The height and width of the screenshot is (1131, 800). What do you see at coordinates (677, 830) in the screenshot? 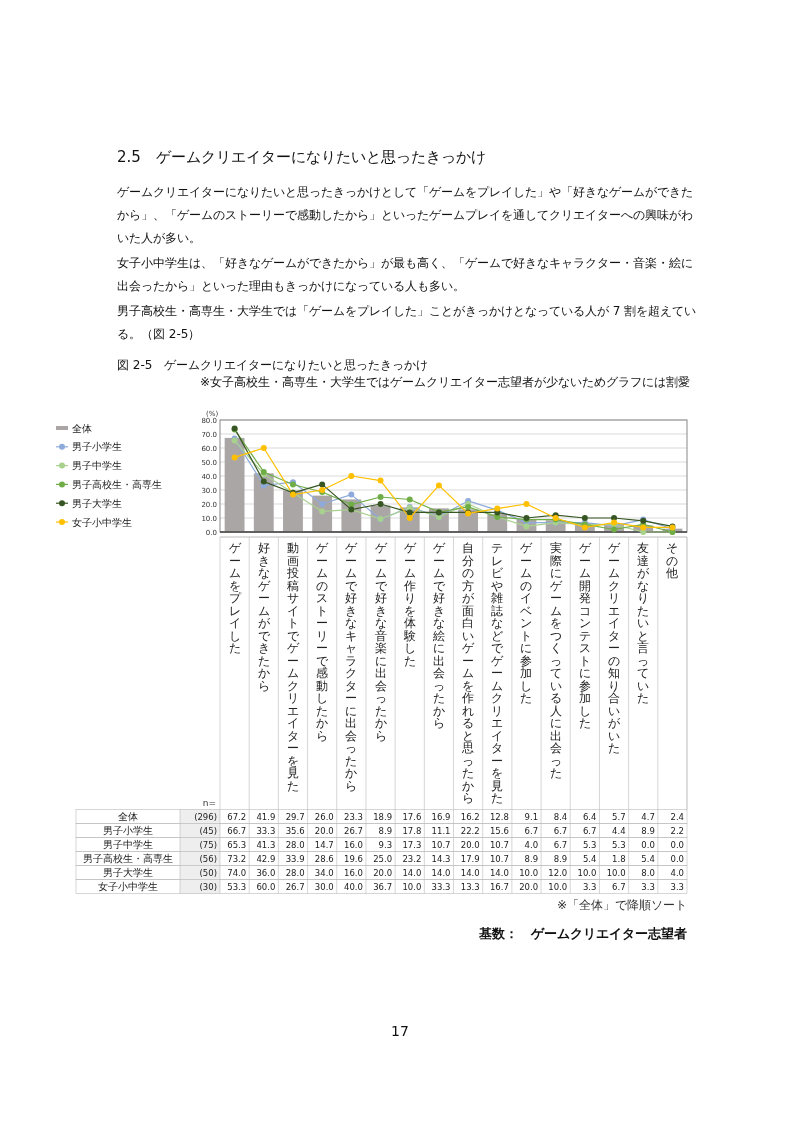
I see `data-label: 2.2` at bounding box center [677, 830].